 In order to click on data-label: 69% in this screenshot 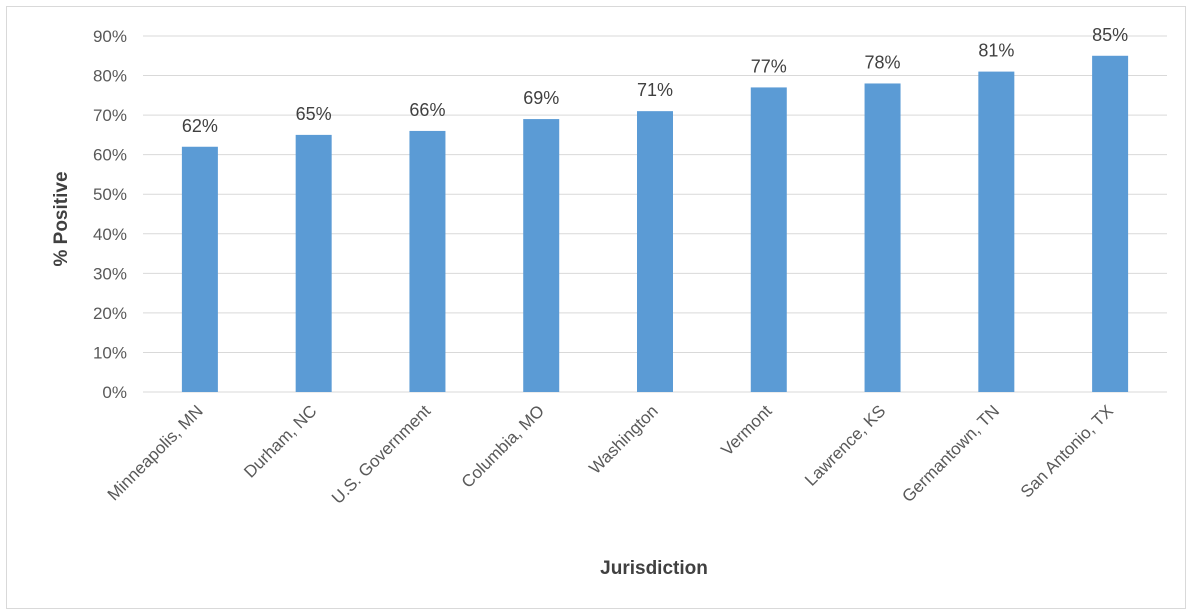, I will do `click(541, 98)`.